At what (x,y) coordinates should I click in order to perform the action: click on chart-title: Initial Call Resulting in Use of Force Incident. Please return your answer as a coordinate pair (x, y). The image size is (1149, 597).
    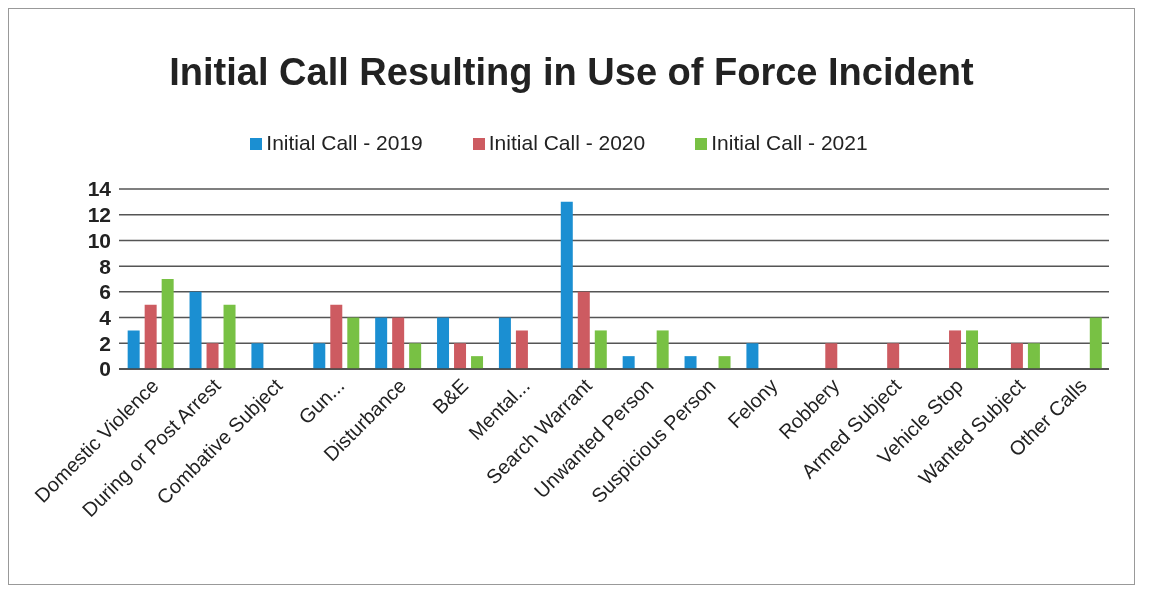
    Looking at the image, I should click on (571, 72).